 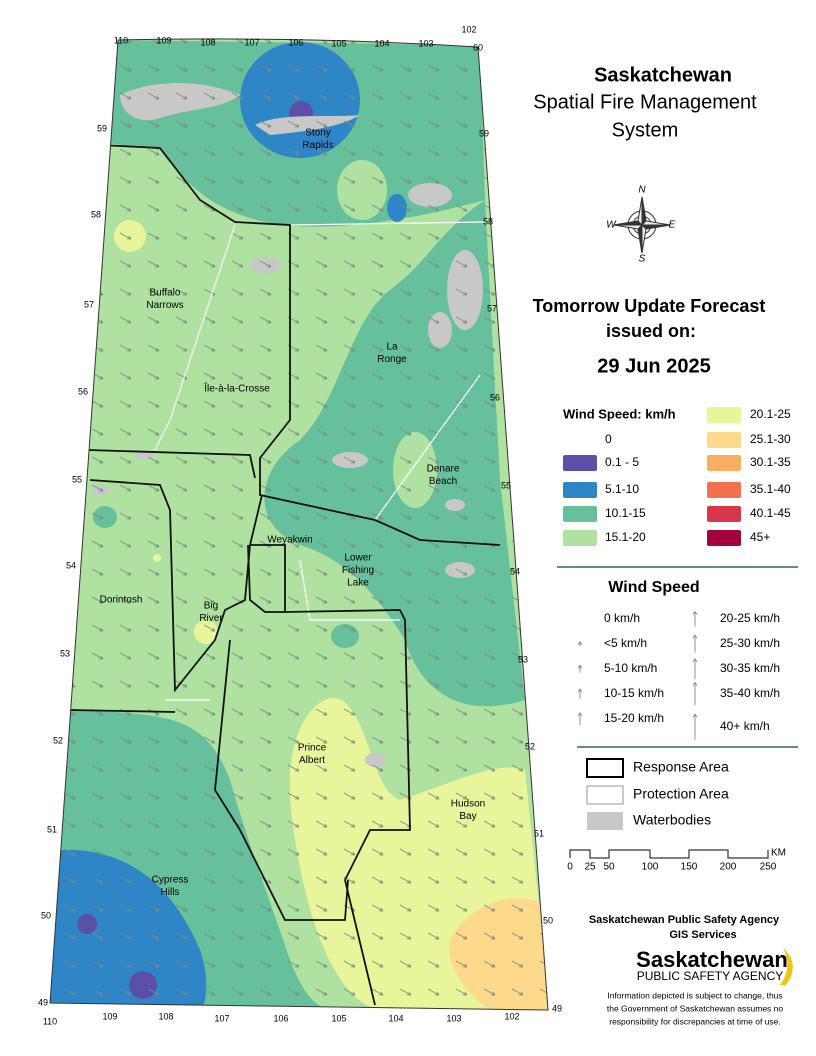 What do you see at coordinates (318, 133) in the screenshot?
I see `place-label: Stony` at bounding box center [318, 133].